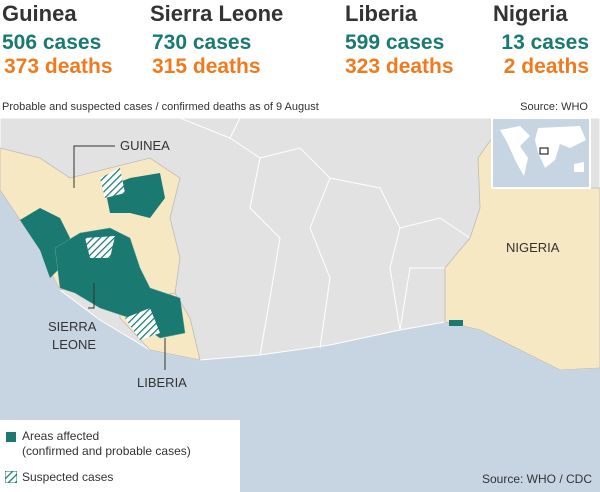 The image size is (600, 492). What do you see at coordinates (52, 42) in the screenshot?
I see `cases: 506 cases` at bounding box center [52, 42].